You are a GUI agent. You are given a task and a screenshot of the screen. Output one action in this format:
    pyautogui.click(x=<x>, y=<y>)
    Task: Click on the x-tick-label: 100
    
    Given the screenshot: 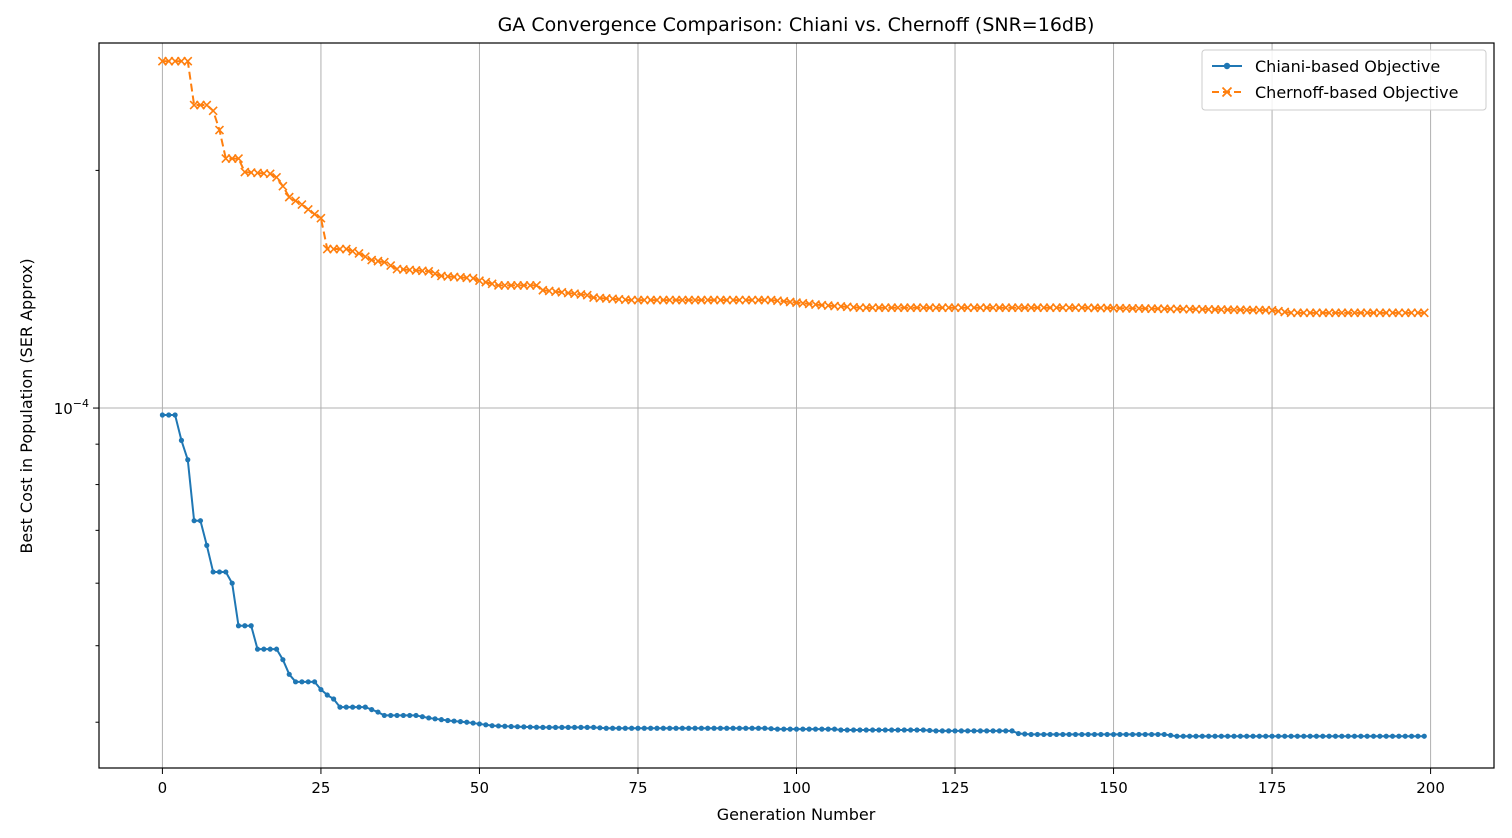 What is the action you would take?
    pyautogui.click(x=796, y=788)
    